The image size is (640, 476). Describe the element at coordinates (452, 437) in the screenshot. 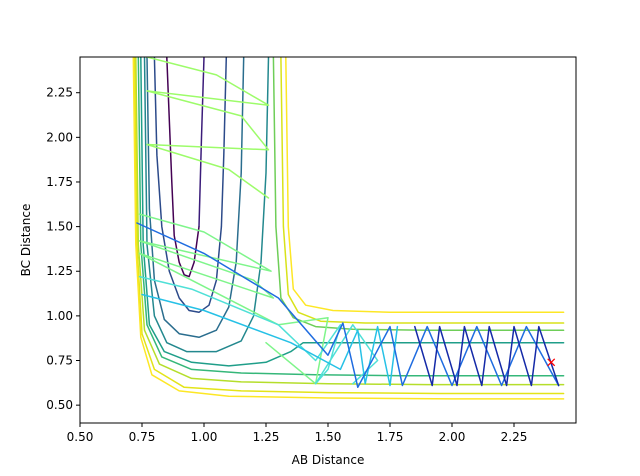

I see `x-tick-label-6: 2.00` at that location.